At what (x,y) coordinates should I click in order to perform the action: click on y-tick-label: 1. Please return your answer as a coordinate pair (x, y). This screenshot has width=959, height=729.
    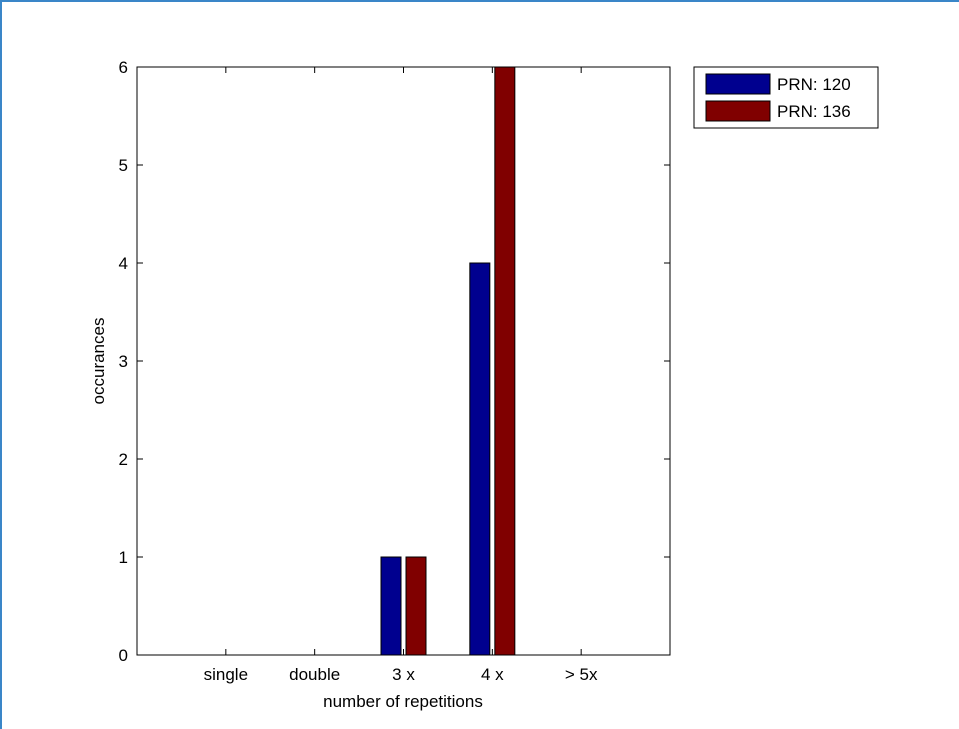
    Looking at the image, I should click on (123, 557).